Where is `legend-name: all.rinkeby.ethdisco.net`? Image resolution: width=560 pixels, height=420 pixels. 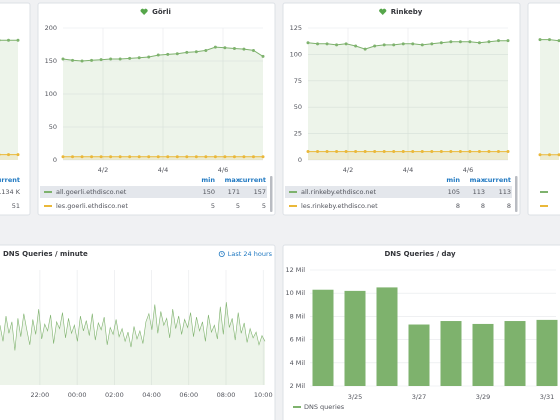
legend-name: all.rinkeby.ethdisco.net is located at coordinates (339, 192).